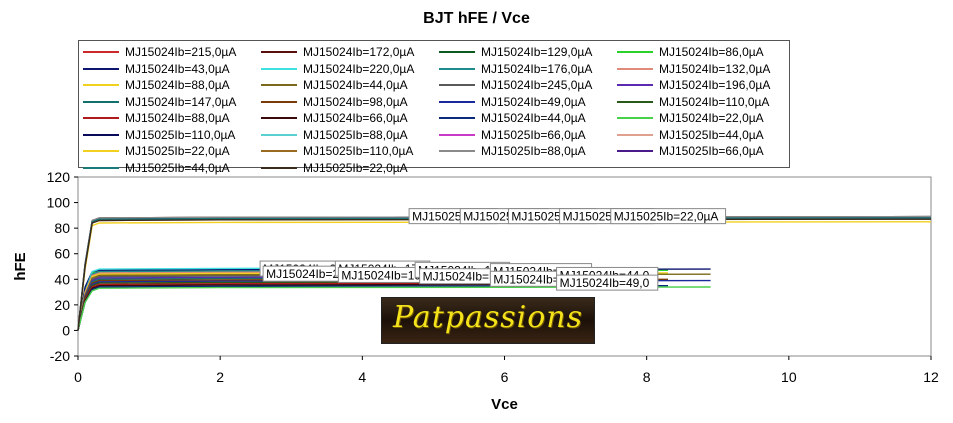  I want to click on annotation-label: MJ15024Ib=49,0, so click(605, 283).